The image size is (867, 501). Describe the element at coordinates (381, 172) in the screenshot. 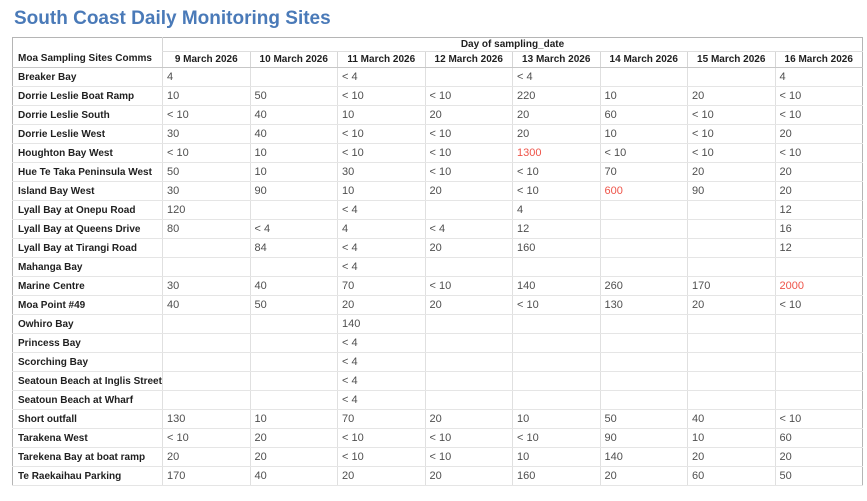

I see `value-cell: 30` at that location.